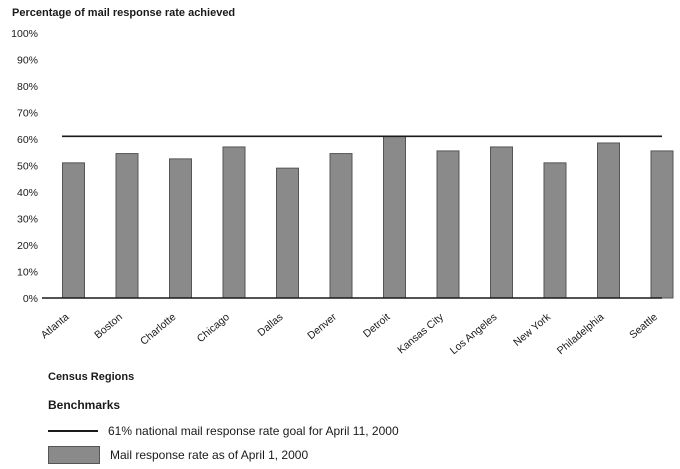  I want to click on y-tick-label: 0%, so click(30, 299).